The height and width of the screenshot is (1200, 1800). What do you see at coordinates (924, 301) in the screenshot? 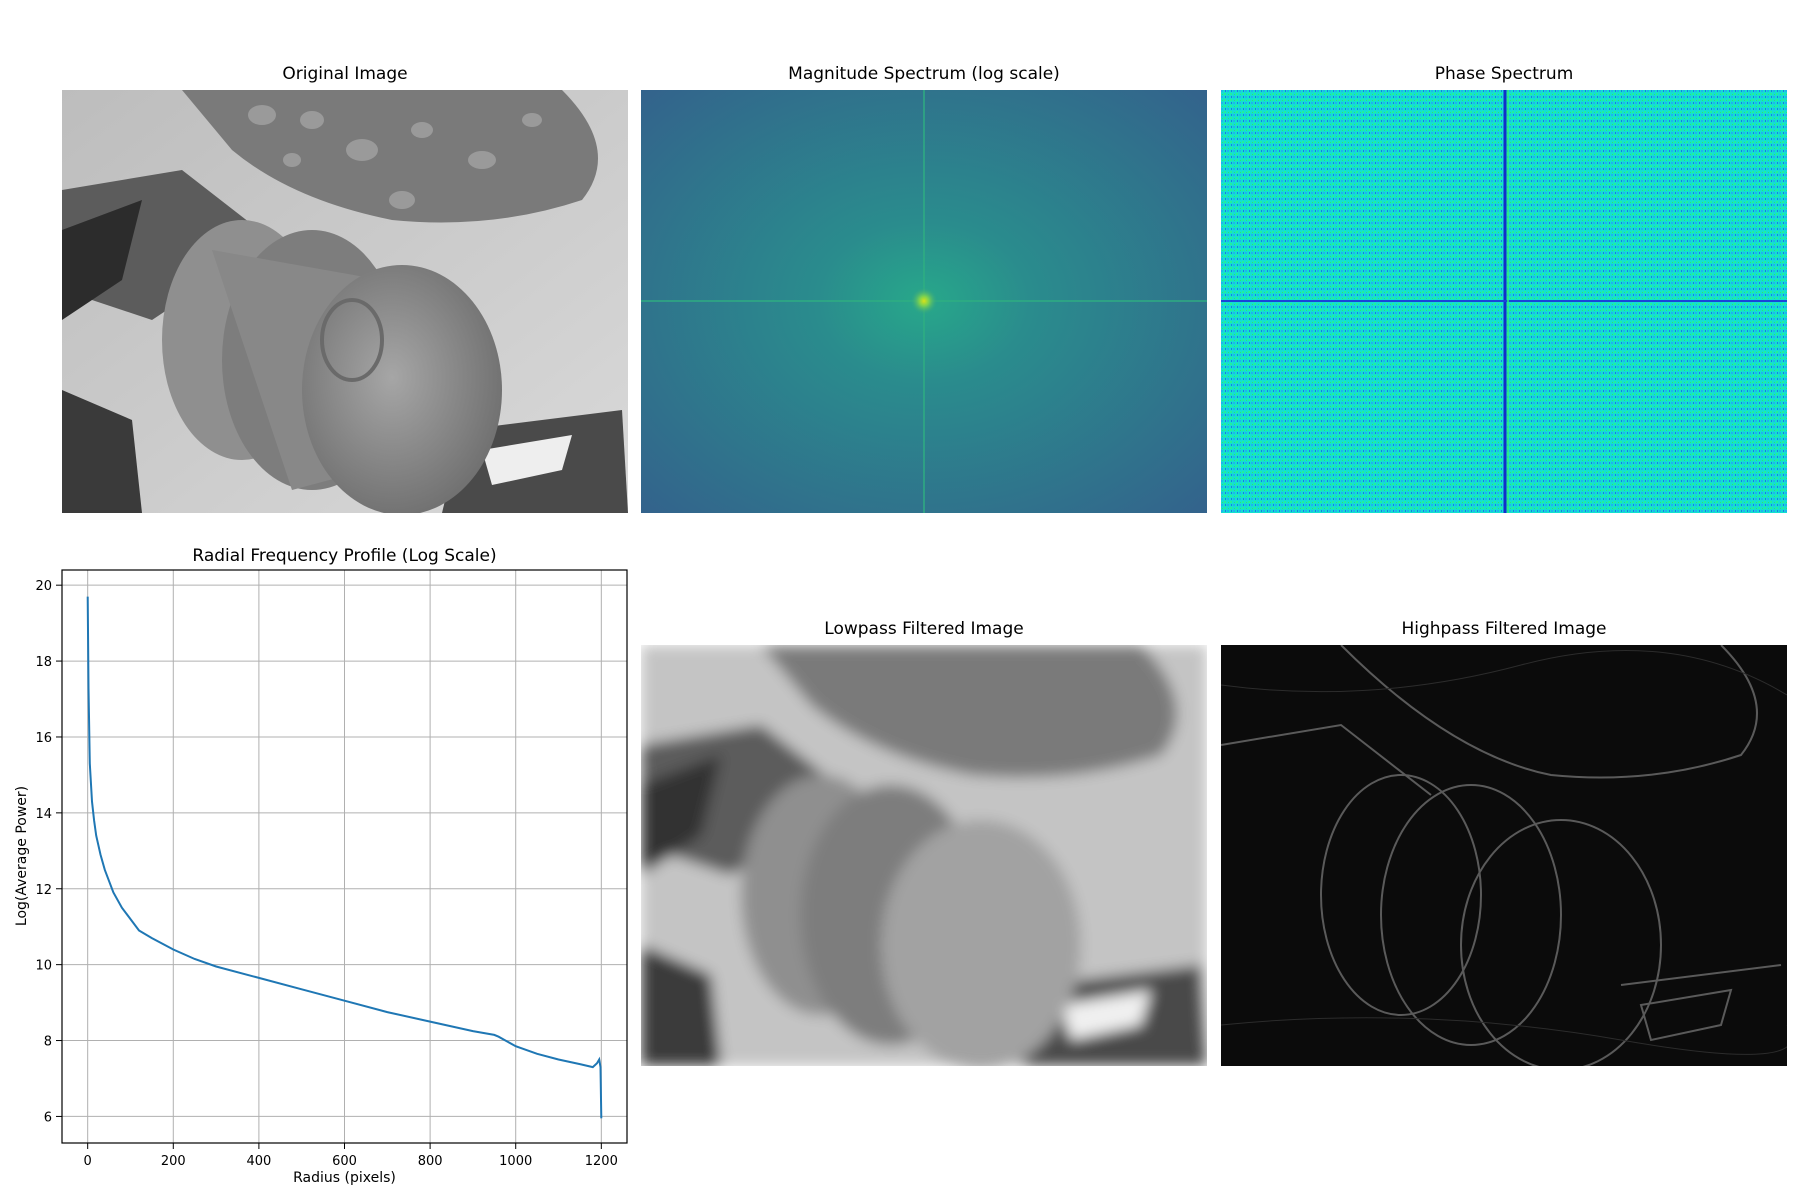
I see `magnitude-spectrum-image` at bounding box center [924, 301].